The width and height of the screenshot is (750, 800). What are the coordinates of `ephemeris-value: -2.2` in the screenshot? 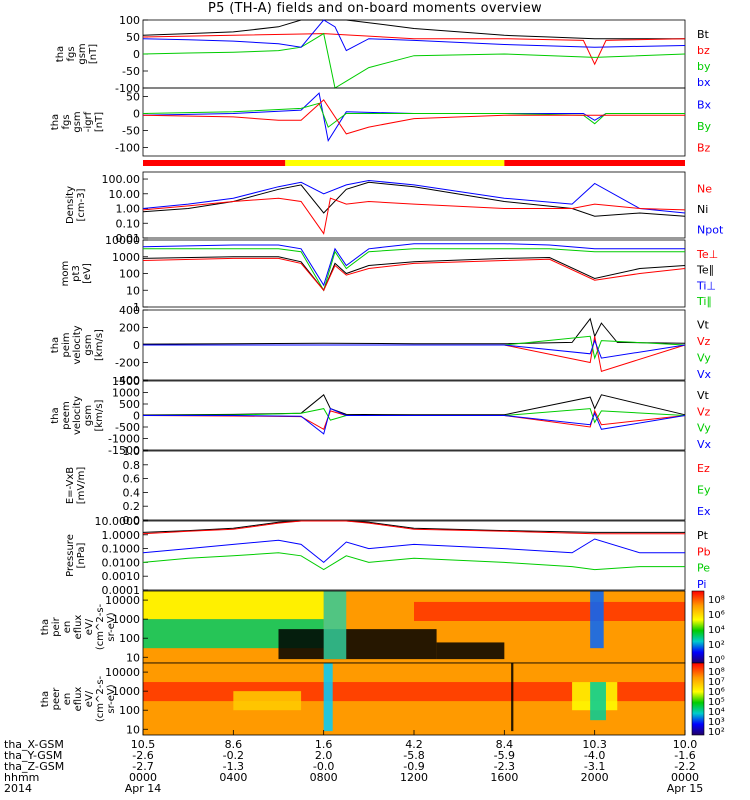 It's located at (685, 766).